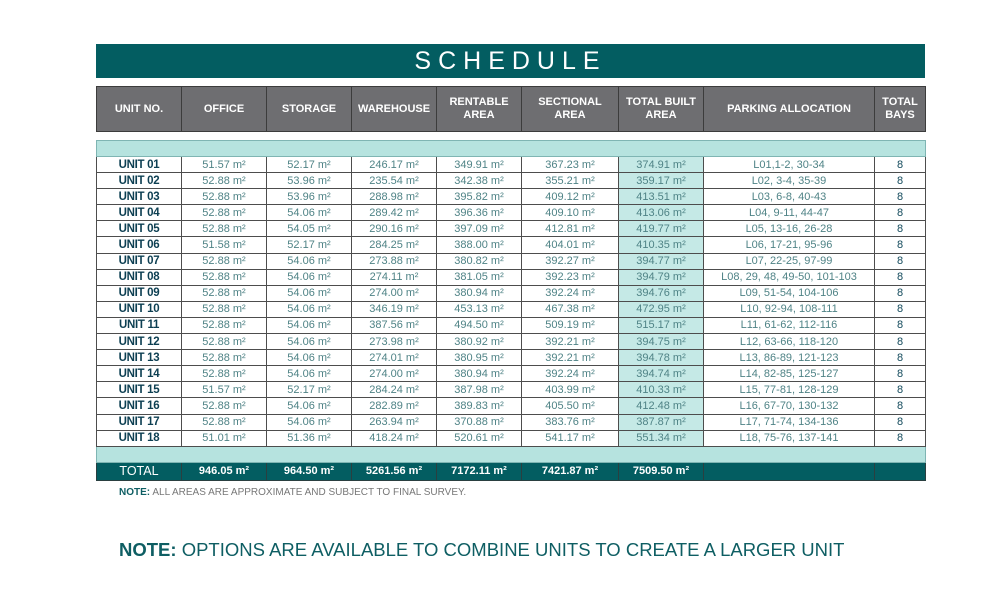  I want to click on table-cell: 419.77 m², so click(661, 229).